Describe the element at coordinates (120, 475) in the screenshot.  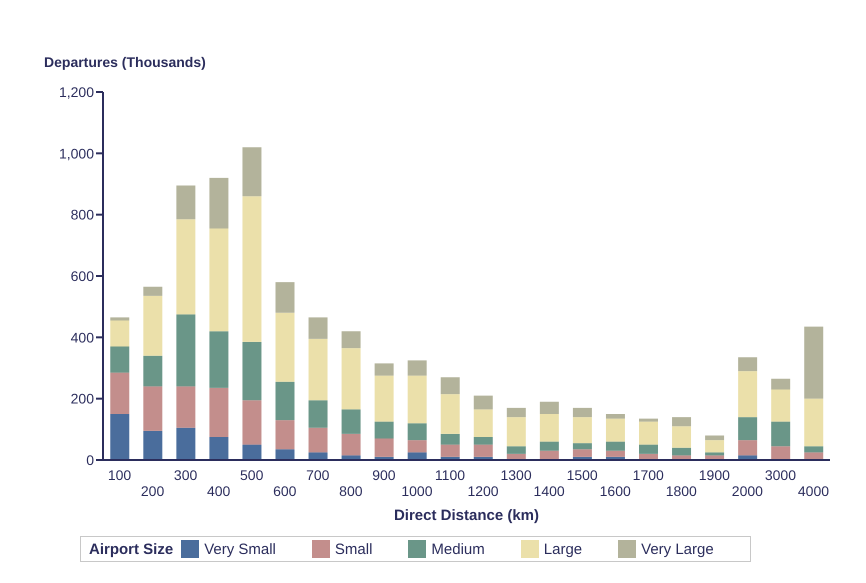
I see `x-tick-label: 100` at that location.